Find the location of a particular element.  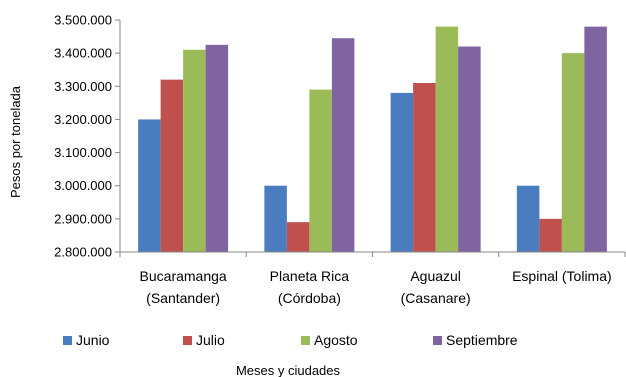

legend-label-julio: Julio is located at coordinates (210, 340).